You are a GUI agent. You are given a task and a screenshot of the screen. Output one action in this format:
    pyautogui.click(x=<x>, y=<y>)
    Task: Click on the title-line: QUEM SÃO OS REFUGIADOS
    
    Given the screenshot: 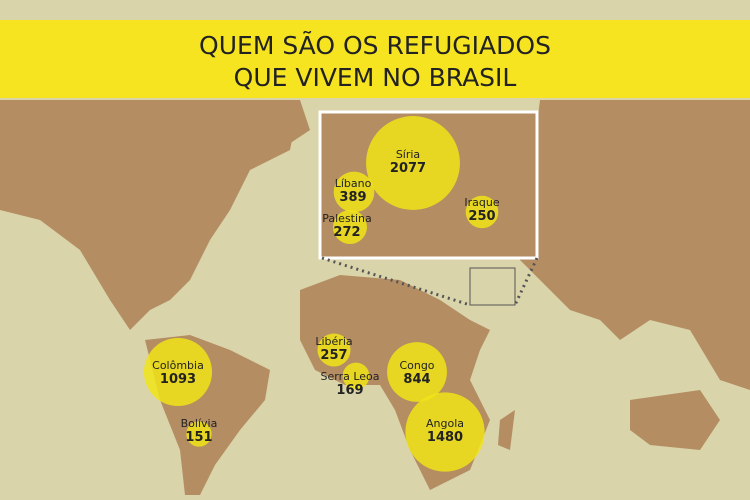 What is the action you would take?
    pyautogui.click(x=375, y=45)
    